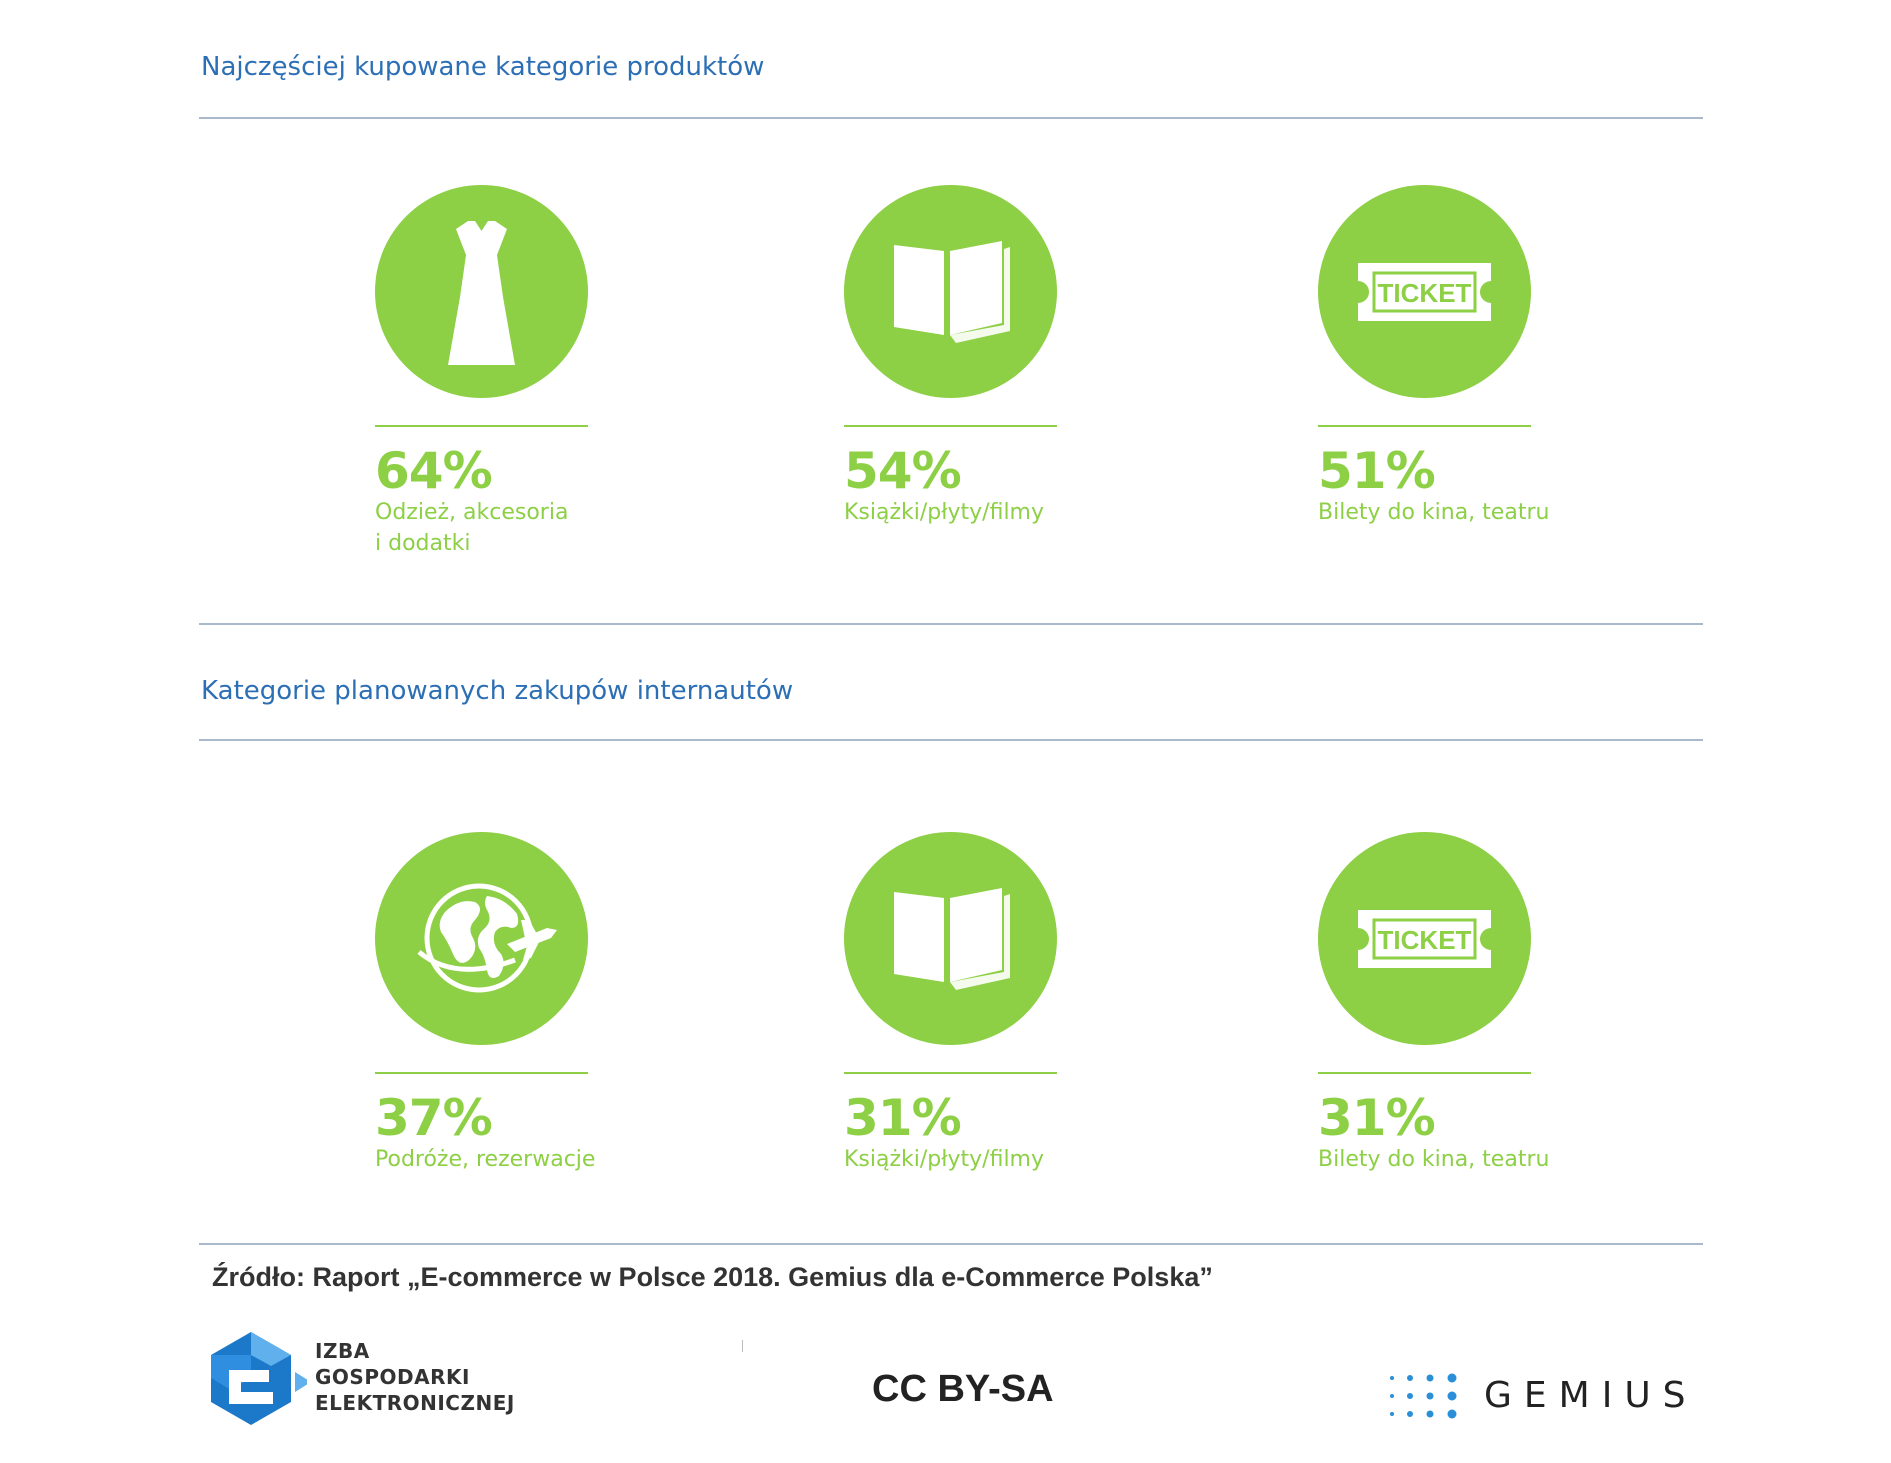  What do you see at coordinates (415, 1403) in the screenshot?
I see `ige-line: ELEKTRONICZNEJ` at bounding box center [415, 1403].